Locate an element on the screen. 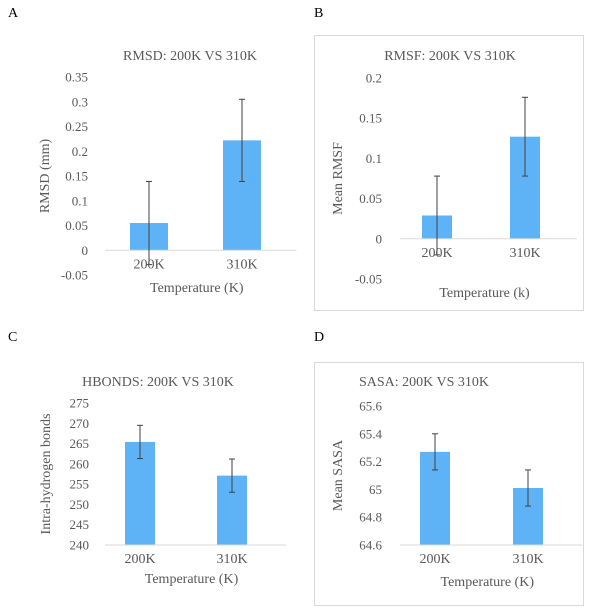  y-tick-label: 65.4 is located at coordinates (370, 433).